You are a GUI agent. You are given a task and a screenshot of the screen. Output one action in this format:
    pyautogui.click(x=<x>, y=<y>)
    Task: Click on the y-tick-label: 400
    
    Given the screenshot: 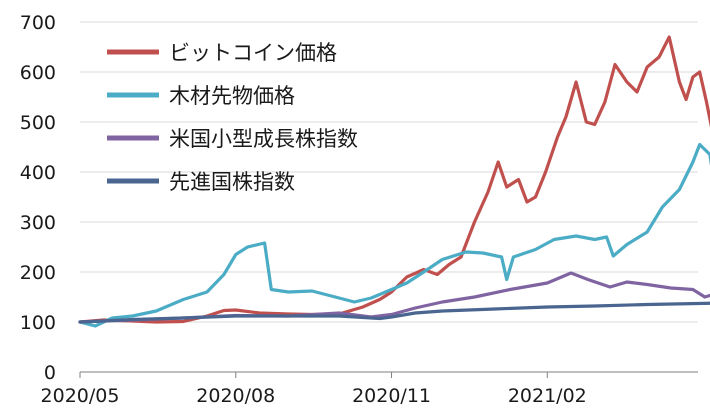 What is the action you would take?
    pyautogui.click(x=38, y=173)
    